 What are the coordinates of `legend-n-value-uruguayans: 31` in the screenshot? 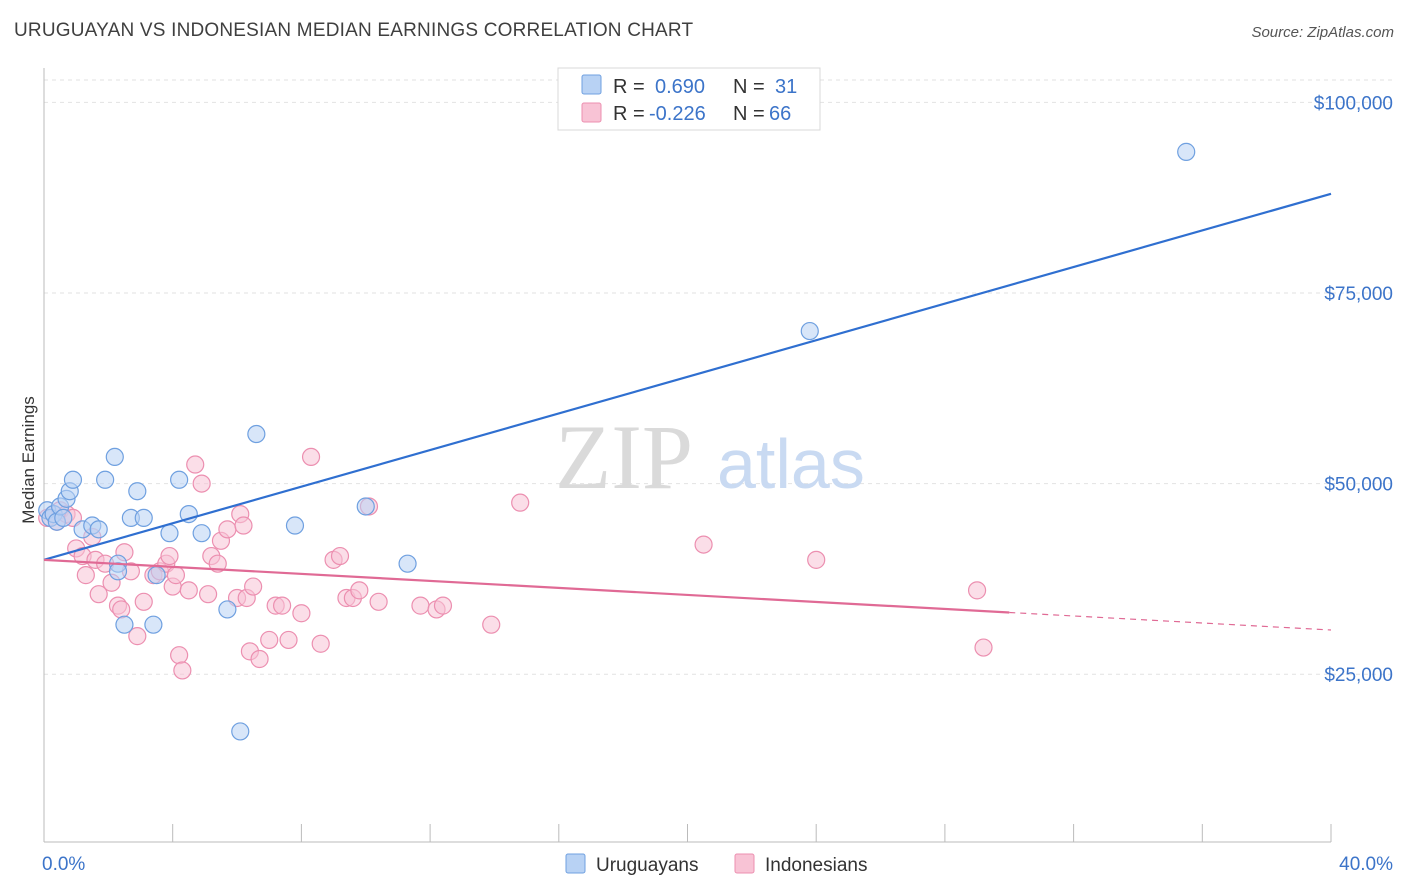 It's located at (786, 87).